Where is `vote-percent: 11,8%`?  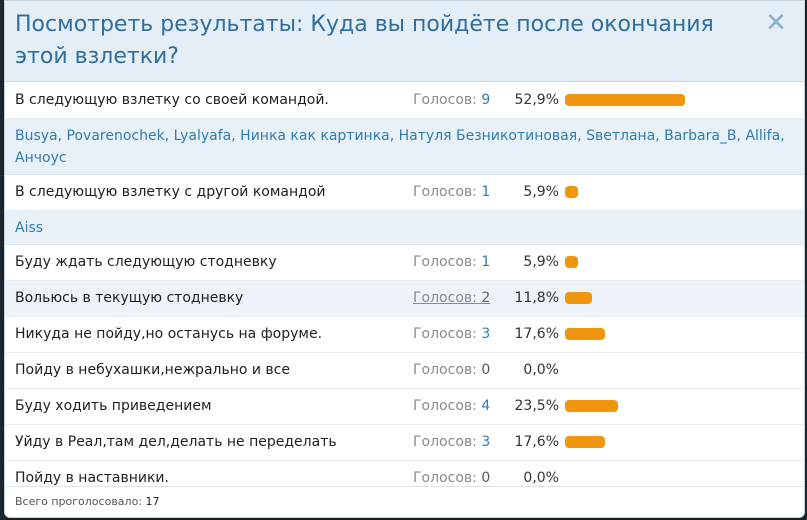
vote-percent: 11,8% is located at coordinates (536, 298).